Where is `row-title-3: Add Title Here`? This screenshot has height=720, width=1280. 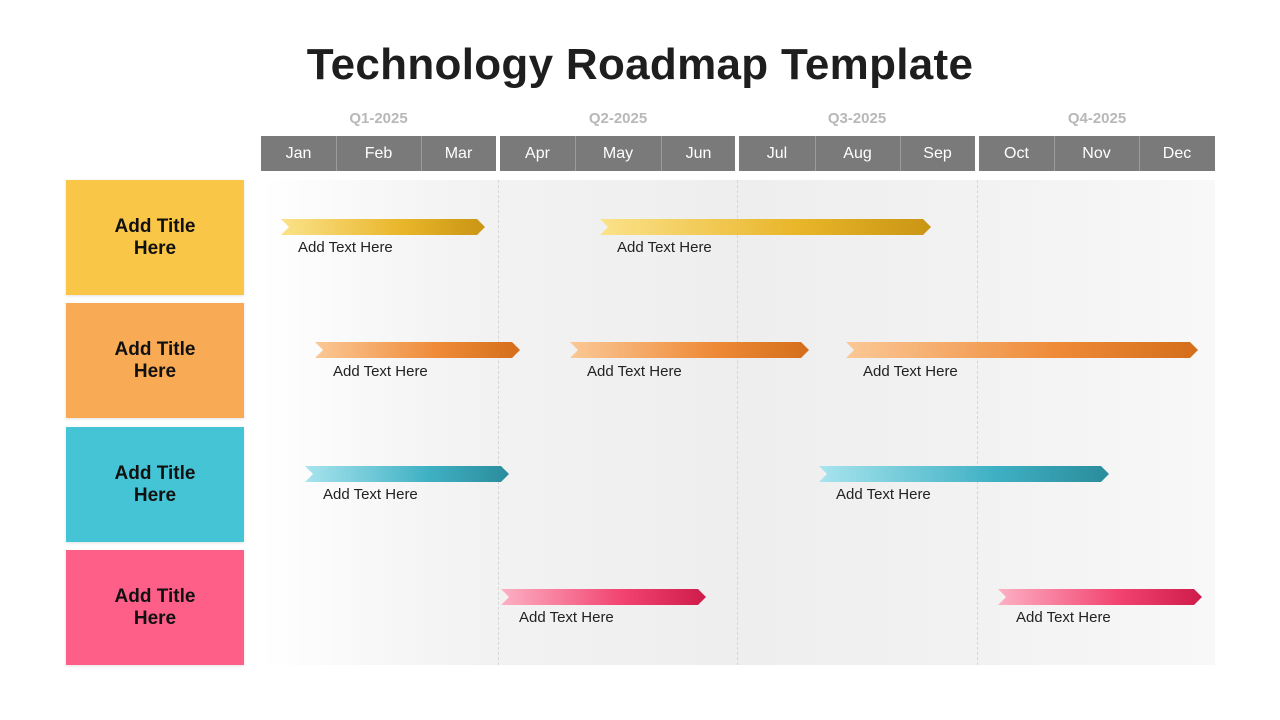
row-title-3: Add Title Here is located at coordinates (155, 484).